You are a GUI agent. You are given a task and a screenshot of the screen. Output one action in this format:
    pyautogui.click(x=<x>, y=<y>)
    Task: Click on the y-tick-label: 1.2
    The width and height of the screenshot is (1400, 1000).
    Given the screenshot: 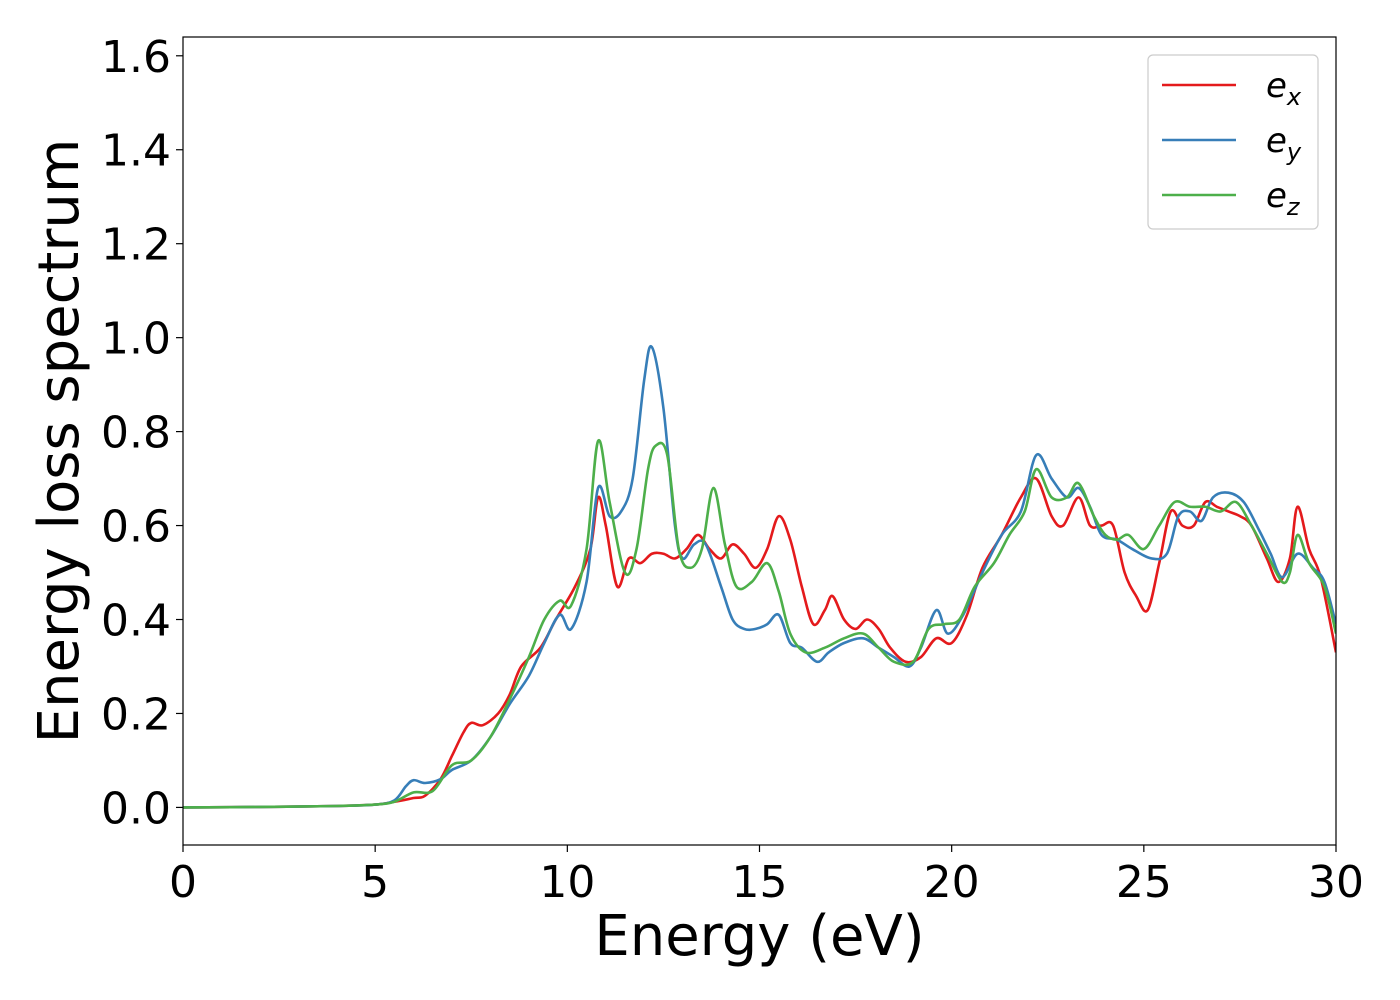 What is the action you would take?
    pyautogui.click(x=136, y=245)
    